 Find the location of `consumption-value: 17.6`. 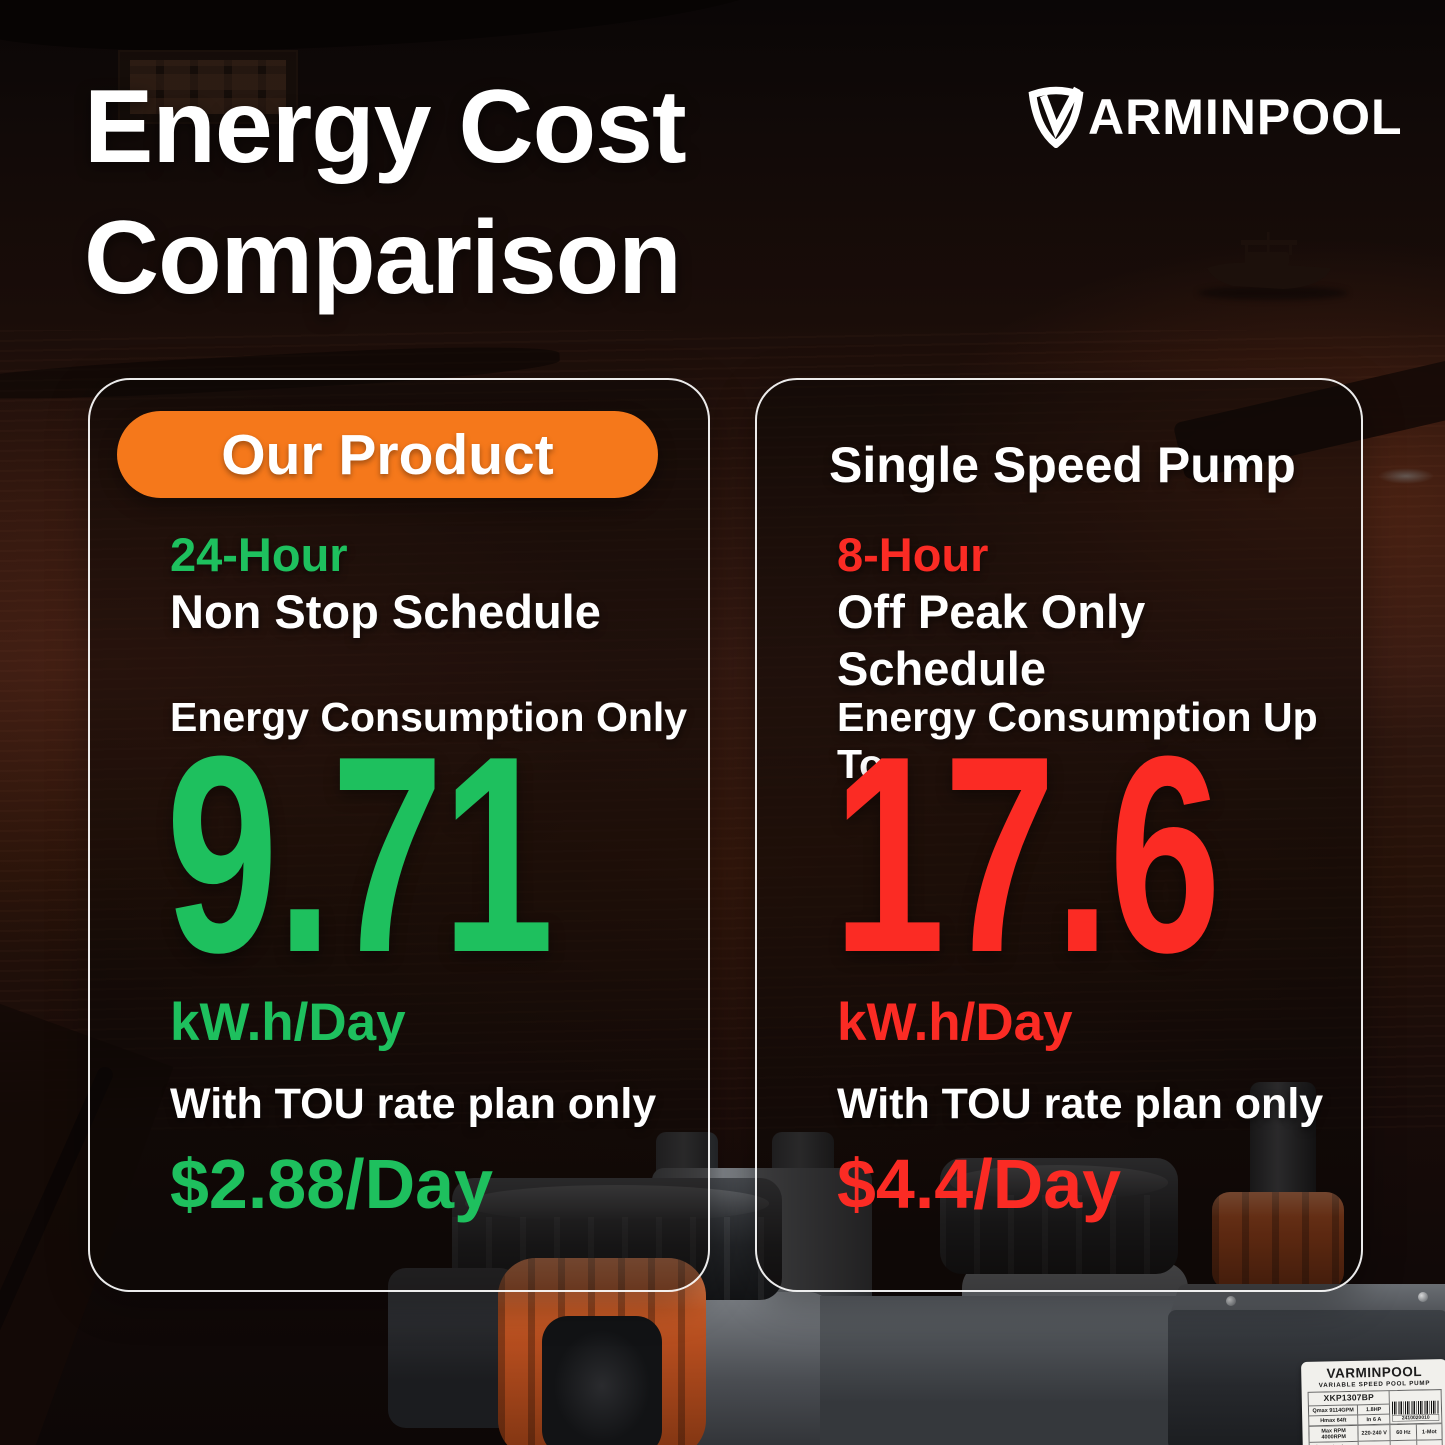

consumption-value: 17.6 is located at coordinates (1027, 855).